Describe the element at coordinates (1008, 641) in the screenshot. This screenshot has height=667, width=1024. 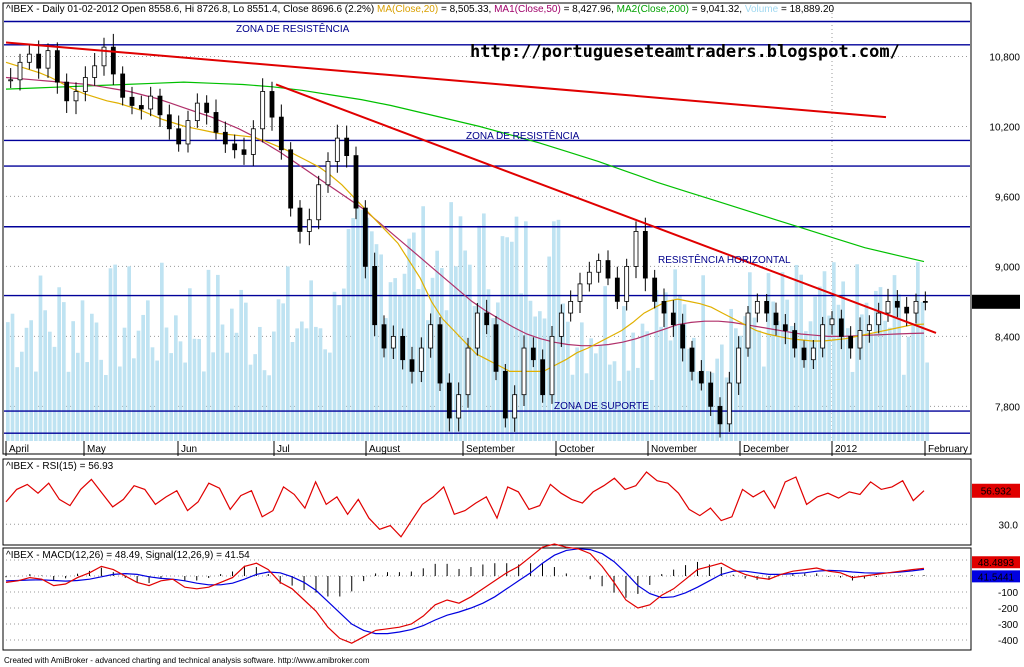
I see `macd-tick-label: -400` at that location.